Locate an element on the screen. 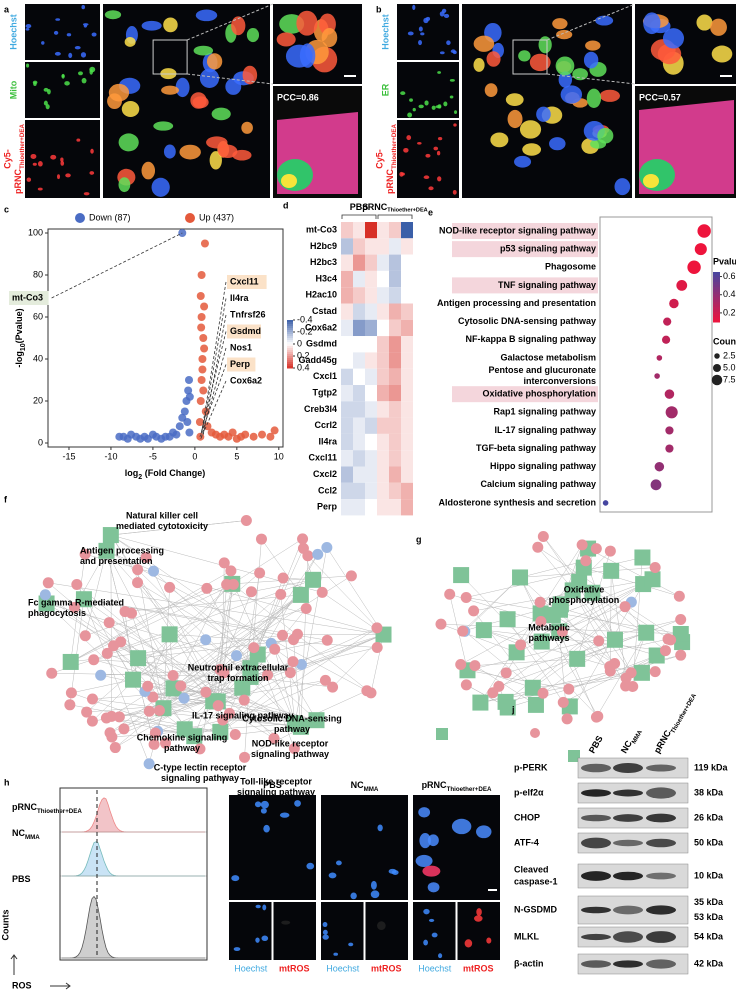 The image size is (736, 1004). panel-label: a is located at coordinates (7, 9).